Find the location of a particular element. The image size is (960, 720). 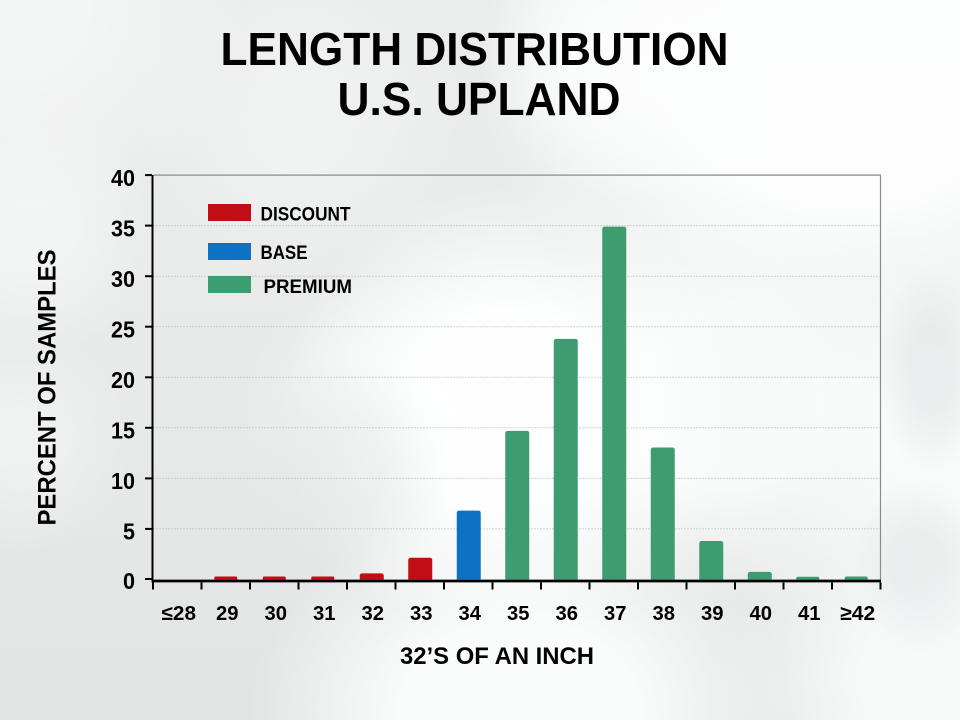

svg-text: ≥42 is located at coordinates (857, 613).